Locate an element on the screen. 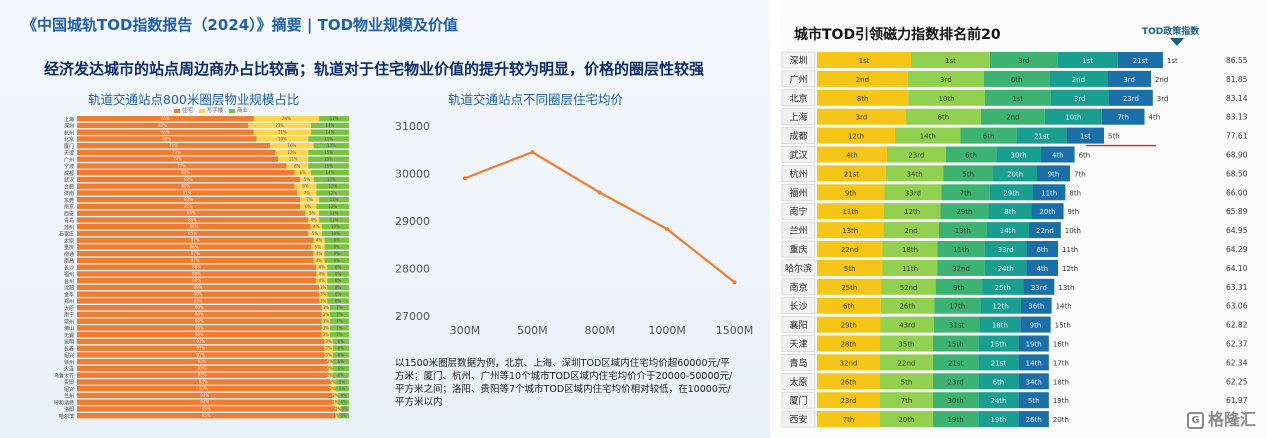 The image size is (1267, 438). policy-rank-label: 10th is located at coordinates (1073, 231).